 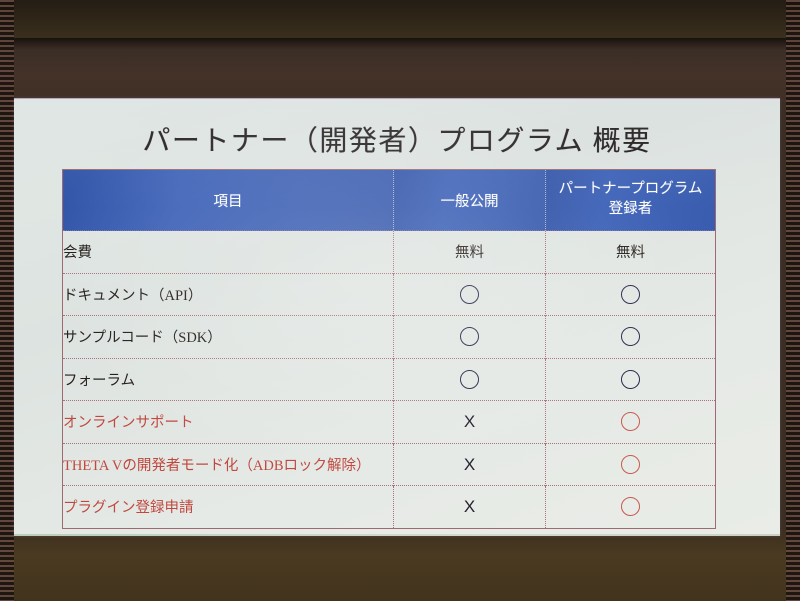 I want to click on table-row: オンラインサポート X, so click(x=389, y=421).